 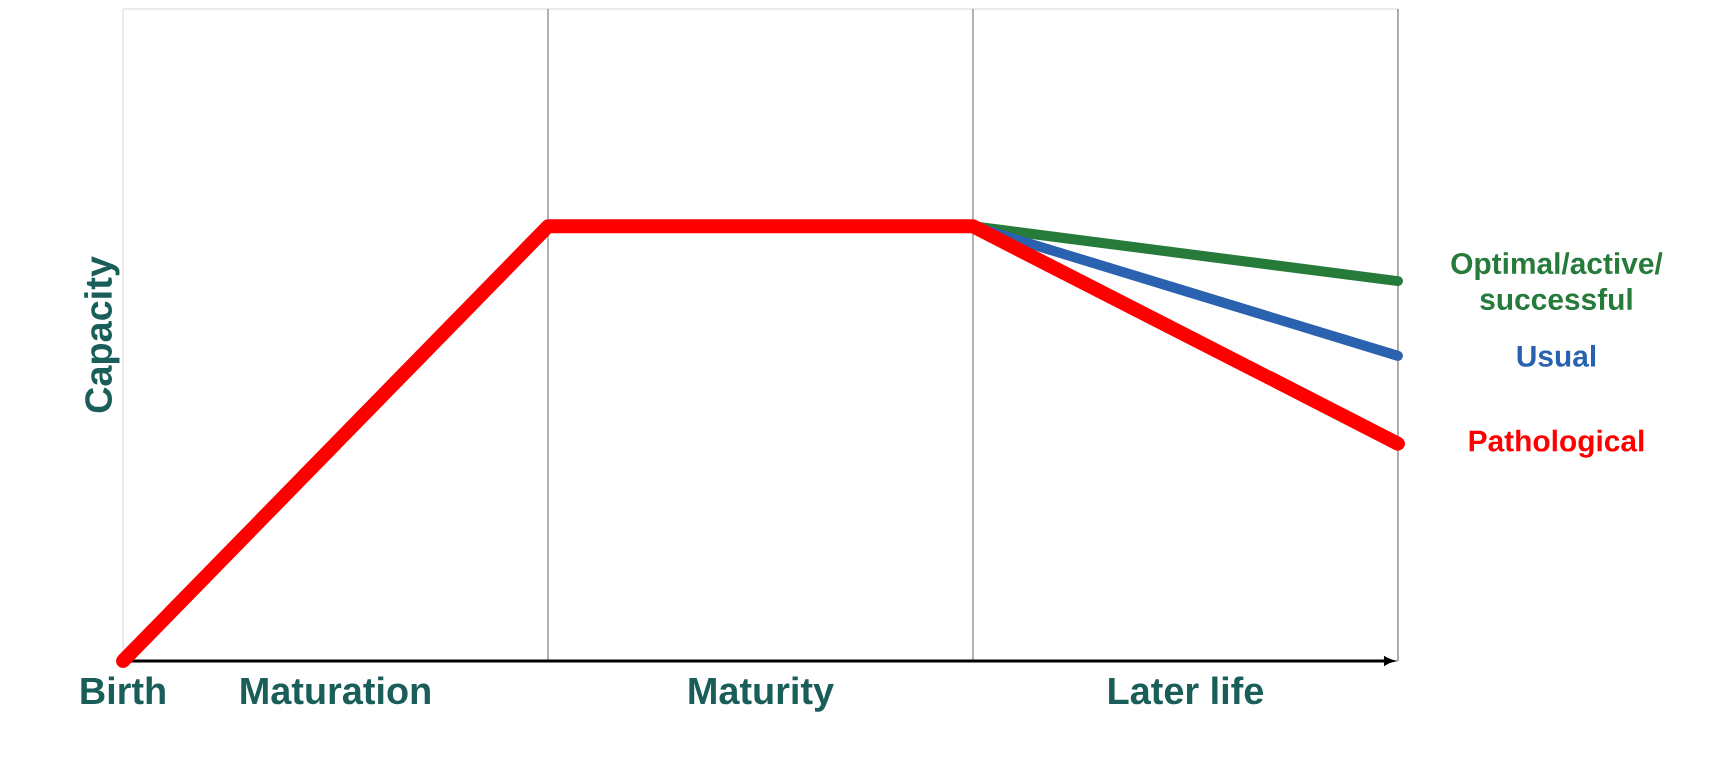 I want to click on text: Usual, so click(x=1556, y=355).